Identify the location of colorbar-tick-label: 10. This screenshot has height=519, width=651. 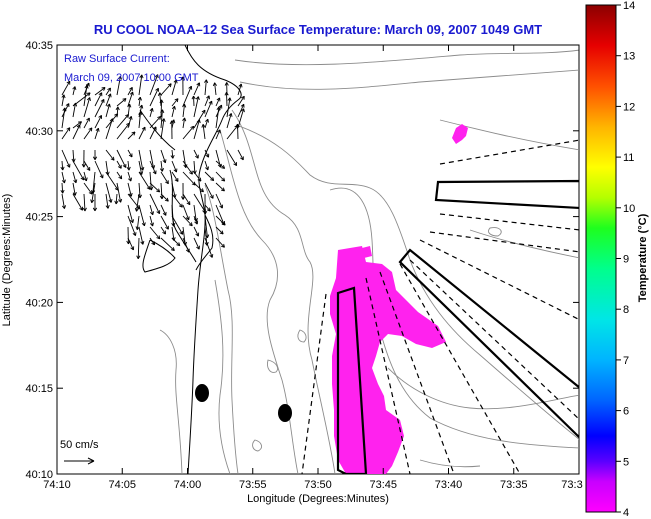
(629, 209).